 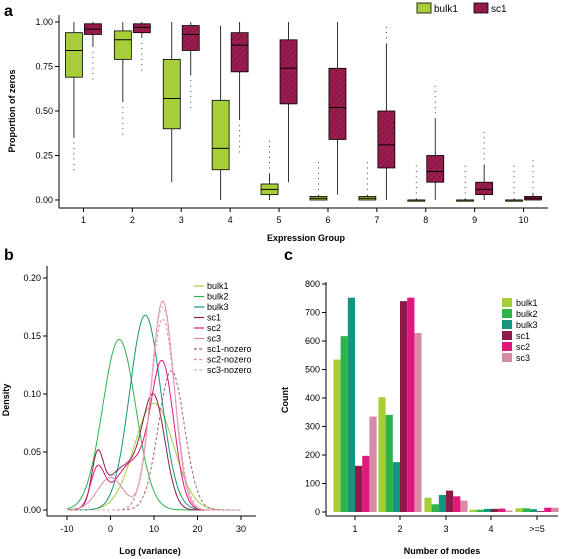 I want to click on density-line-bulk1, so click(x=154, y=456).